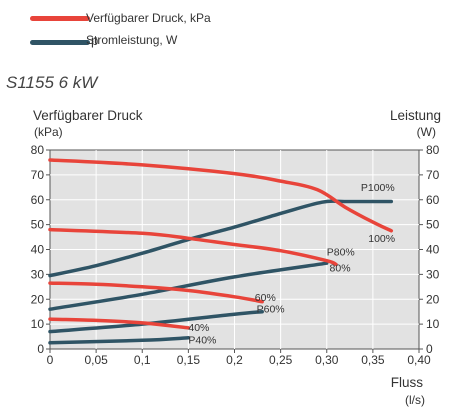  Describe the element at coordinates (38, 324) in the screenshot. I see `y-tick-label-left: 10` at that location.